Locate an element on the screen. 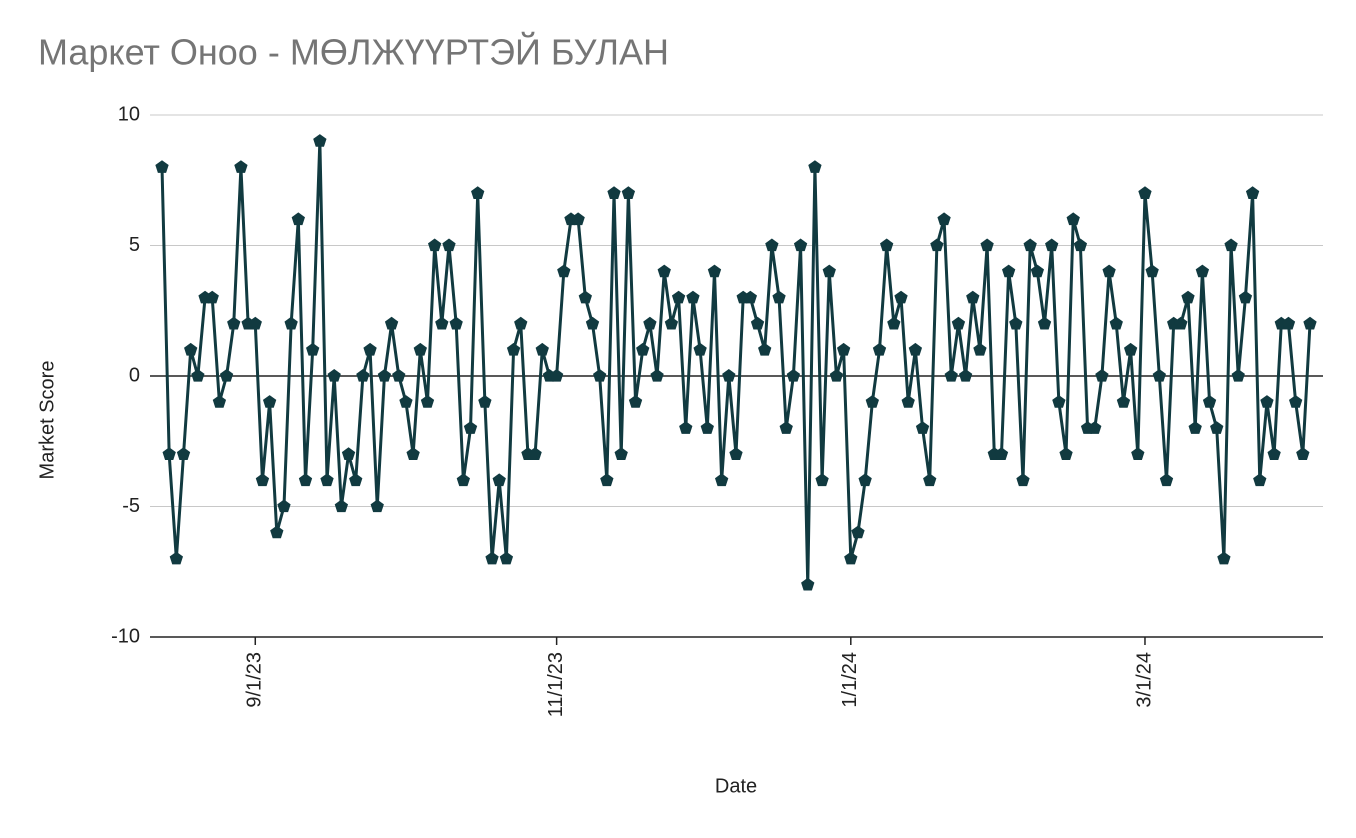 The height and width of the screenshot is (838, 1356). x-tick-label: 3/1/24 is located at coordinates (1144, 680).